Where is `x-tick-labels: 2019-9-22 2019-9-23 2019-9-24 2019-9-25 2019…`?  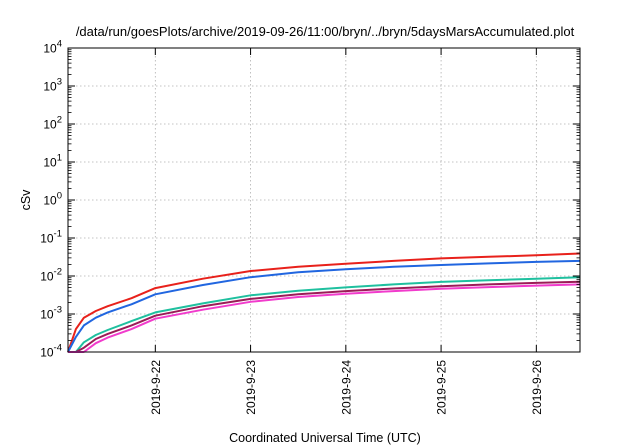 x-tick-labels: 2019-9-22 2019-9-23 2019-9-24 2019-9-25 2019… is located at coordinates (346, 387).